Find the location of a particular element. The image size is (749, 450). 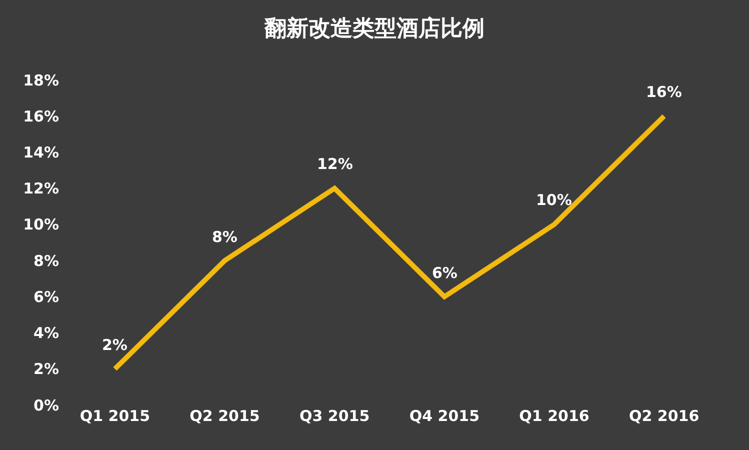

chart-title: 翻新改造类型酒店比例 is located at coordinates (374, 29).